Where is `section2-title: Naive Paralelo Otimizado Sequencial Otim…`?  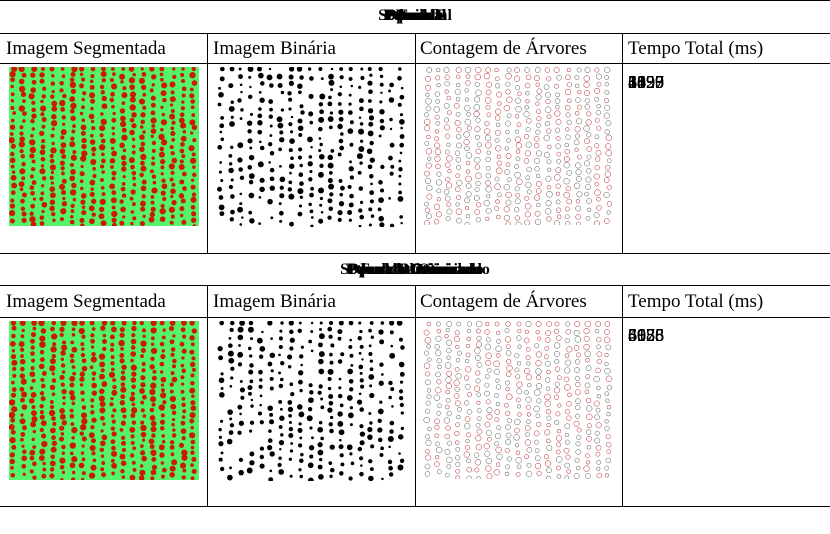 section2-title: Naive Paralelo Otimizado Sequencial Otim… is located at coordinates (415, 271).